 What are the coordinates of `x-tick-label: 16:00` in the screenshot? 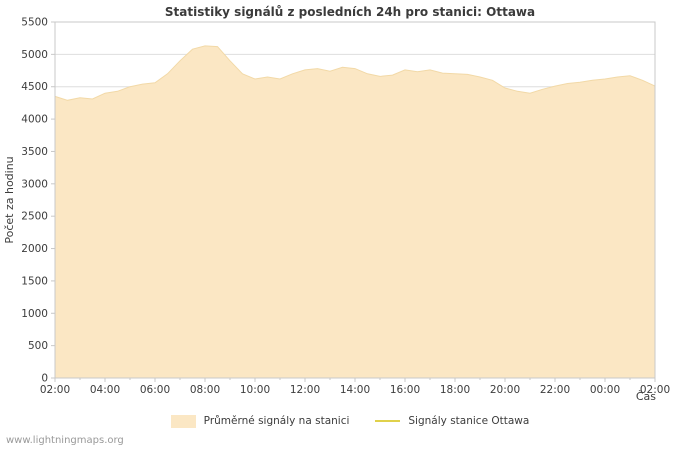 It's located at (405, 390).